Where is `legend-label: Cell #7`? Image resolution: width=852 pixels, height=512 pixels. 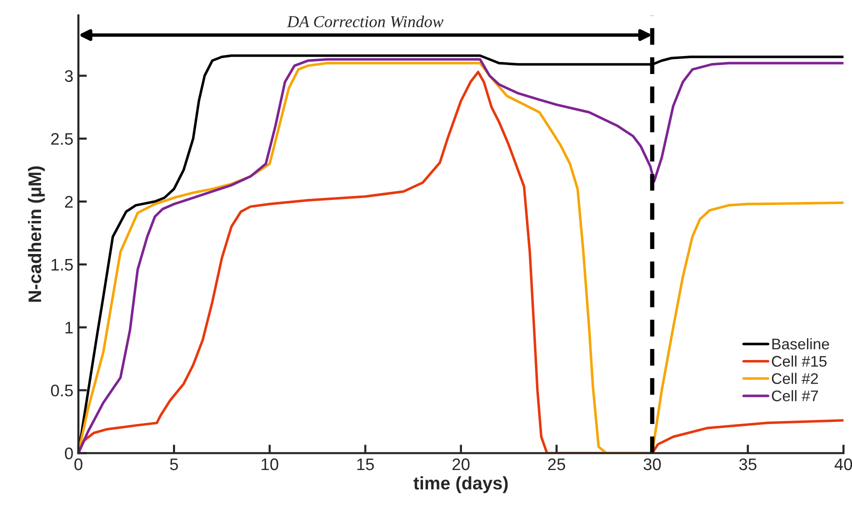
legend-label: Cell #7 is located at coordinates (795, 396).